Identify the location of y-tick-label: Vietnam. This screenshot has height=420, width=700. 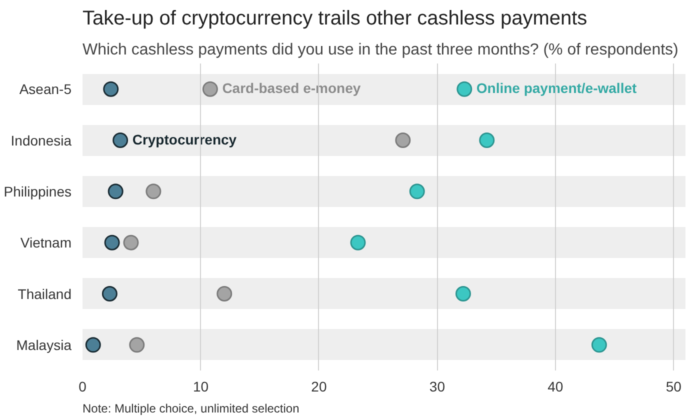
(46, 242).